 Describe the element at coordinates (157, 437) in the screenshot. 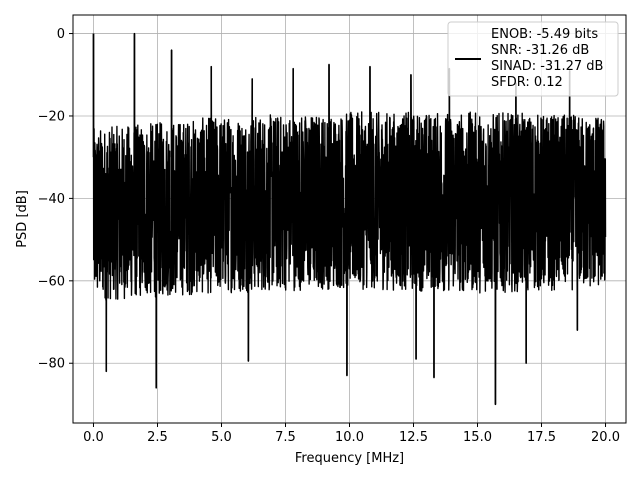

I see `x-tick-label: 2.5` at that location.